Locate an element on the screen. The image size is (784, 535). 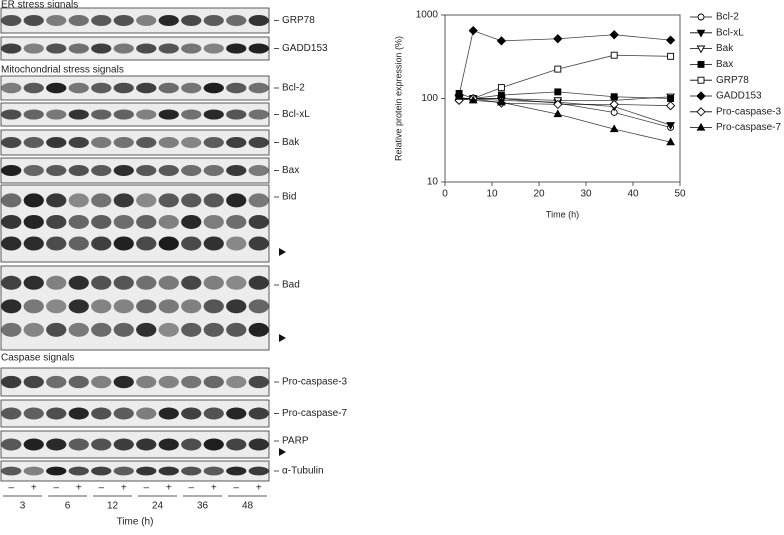
lane-time: 6 is located at coordinates (68, 506).